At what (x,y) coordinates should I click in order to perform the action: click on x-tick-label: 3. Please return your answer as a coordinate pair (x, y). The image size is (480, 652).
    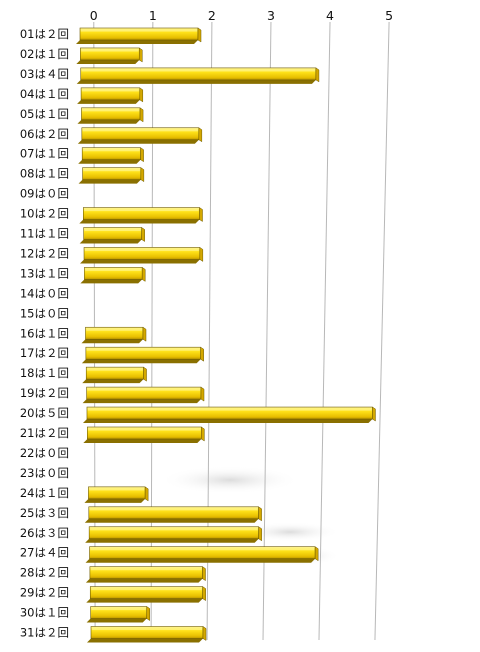
    Looking at the image, I should click on (271, 15).